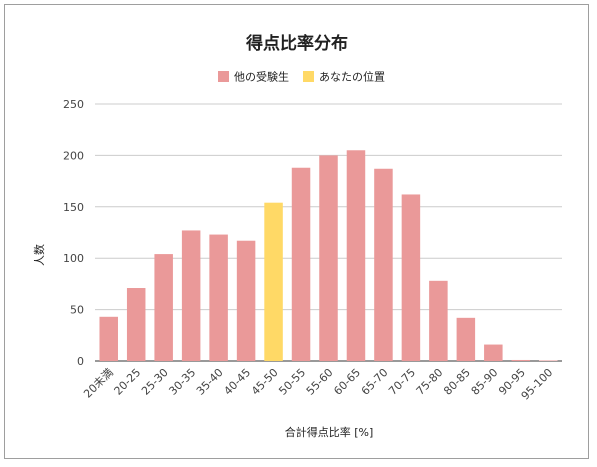 The height and width of the screenshot is (467, 597). I want to click on x-tick-label: 30-35, so click(182, 382).